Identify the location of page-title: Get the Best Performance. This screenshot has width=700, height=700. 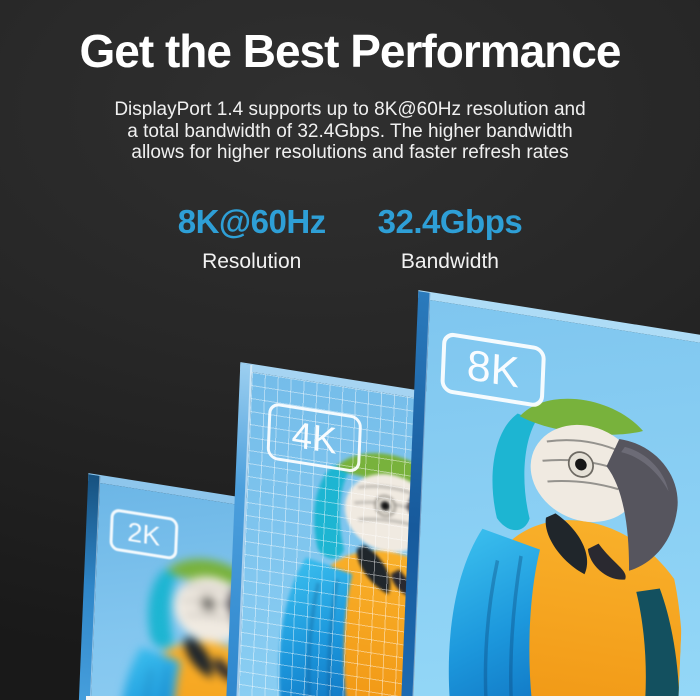
(350, 51).